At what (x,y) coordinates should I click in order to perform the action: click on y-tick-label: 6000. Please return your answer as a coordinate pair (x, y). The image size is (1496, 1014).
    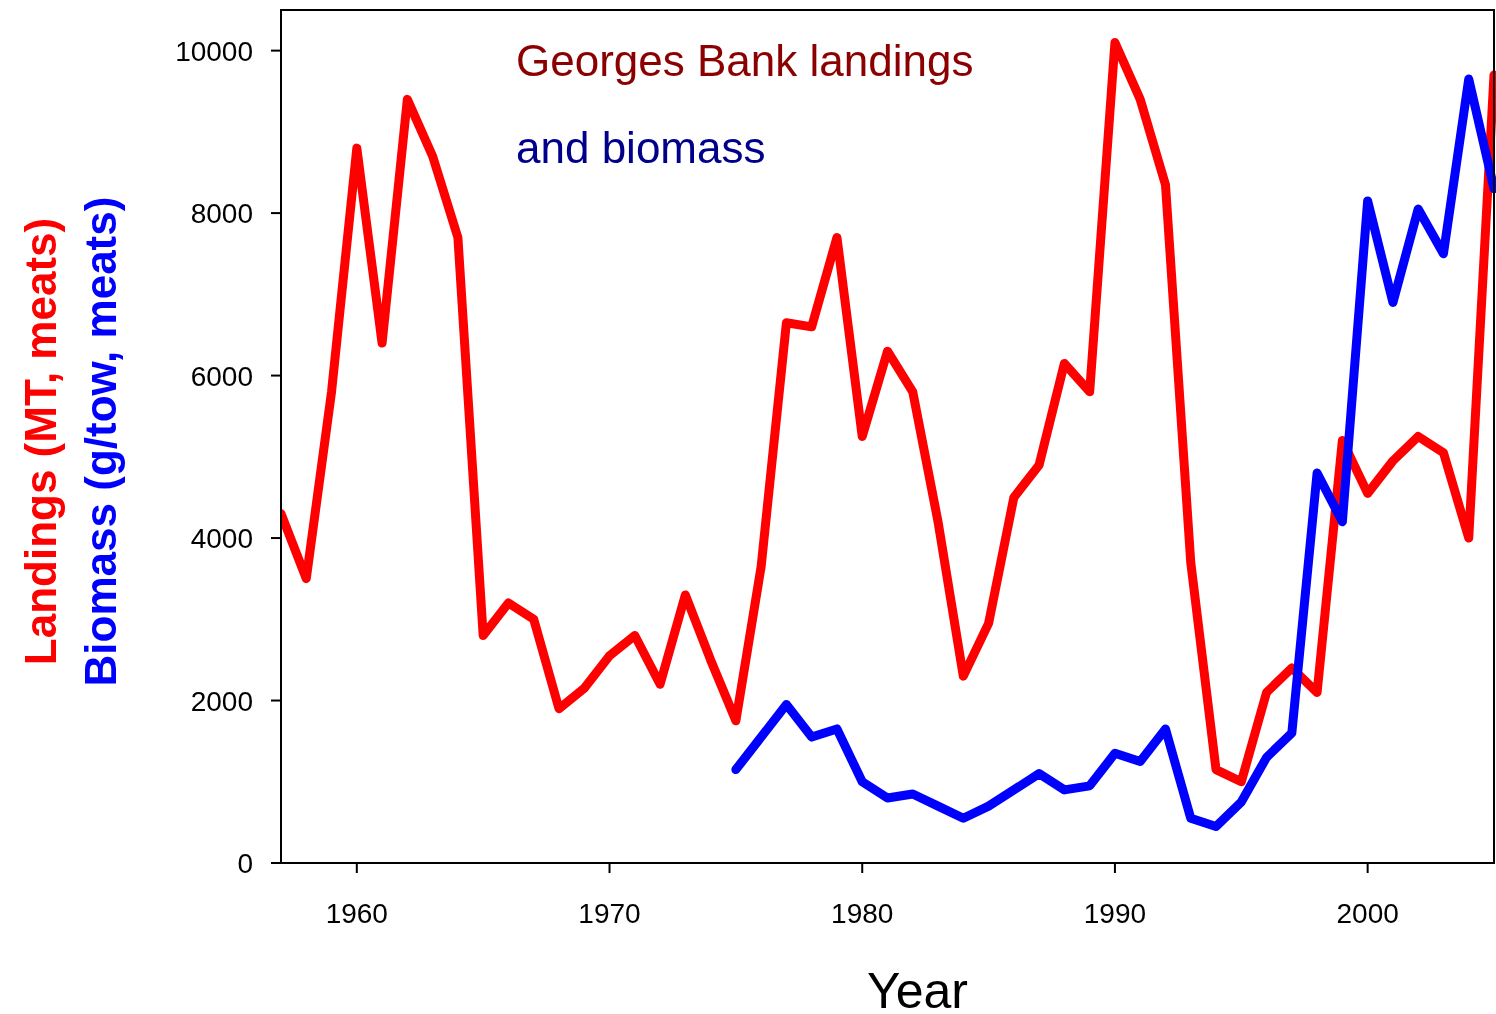
    Looking at the image, I should click on (221, 376).